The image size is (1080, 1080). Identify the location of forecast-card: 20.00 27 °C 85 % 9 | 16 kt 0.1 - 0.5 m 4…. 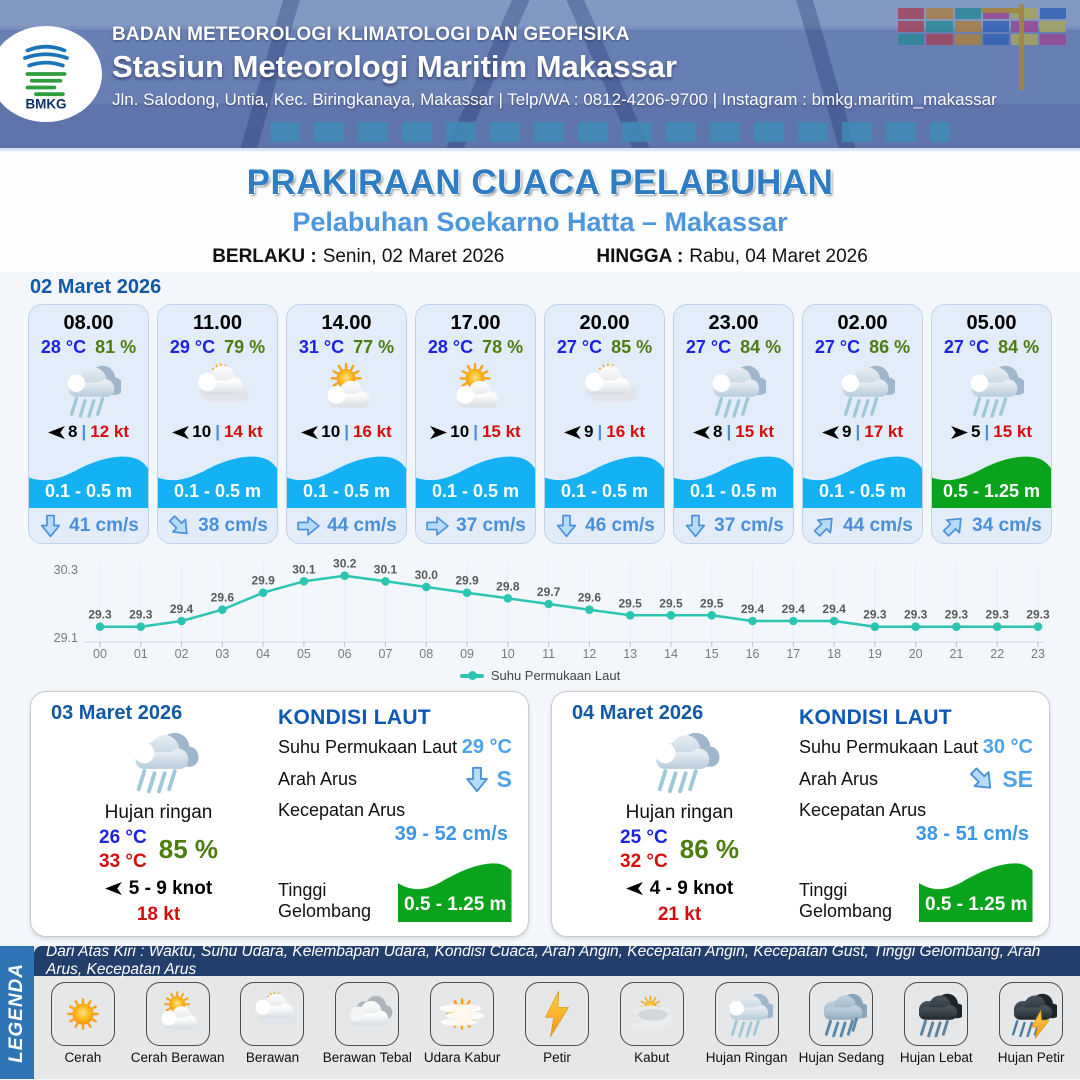
(604, 424).